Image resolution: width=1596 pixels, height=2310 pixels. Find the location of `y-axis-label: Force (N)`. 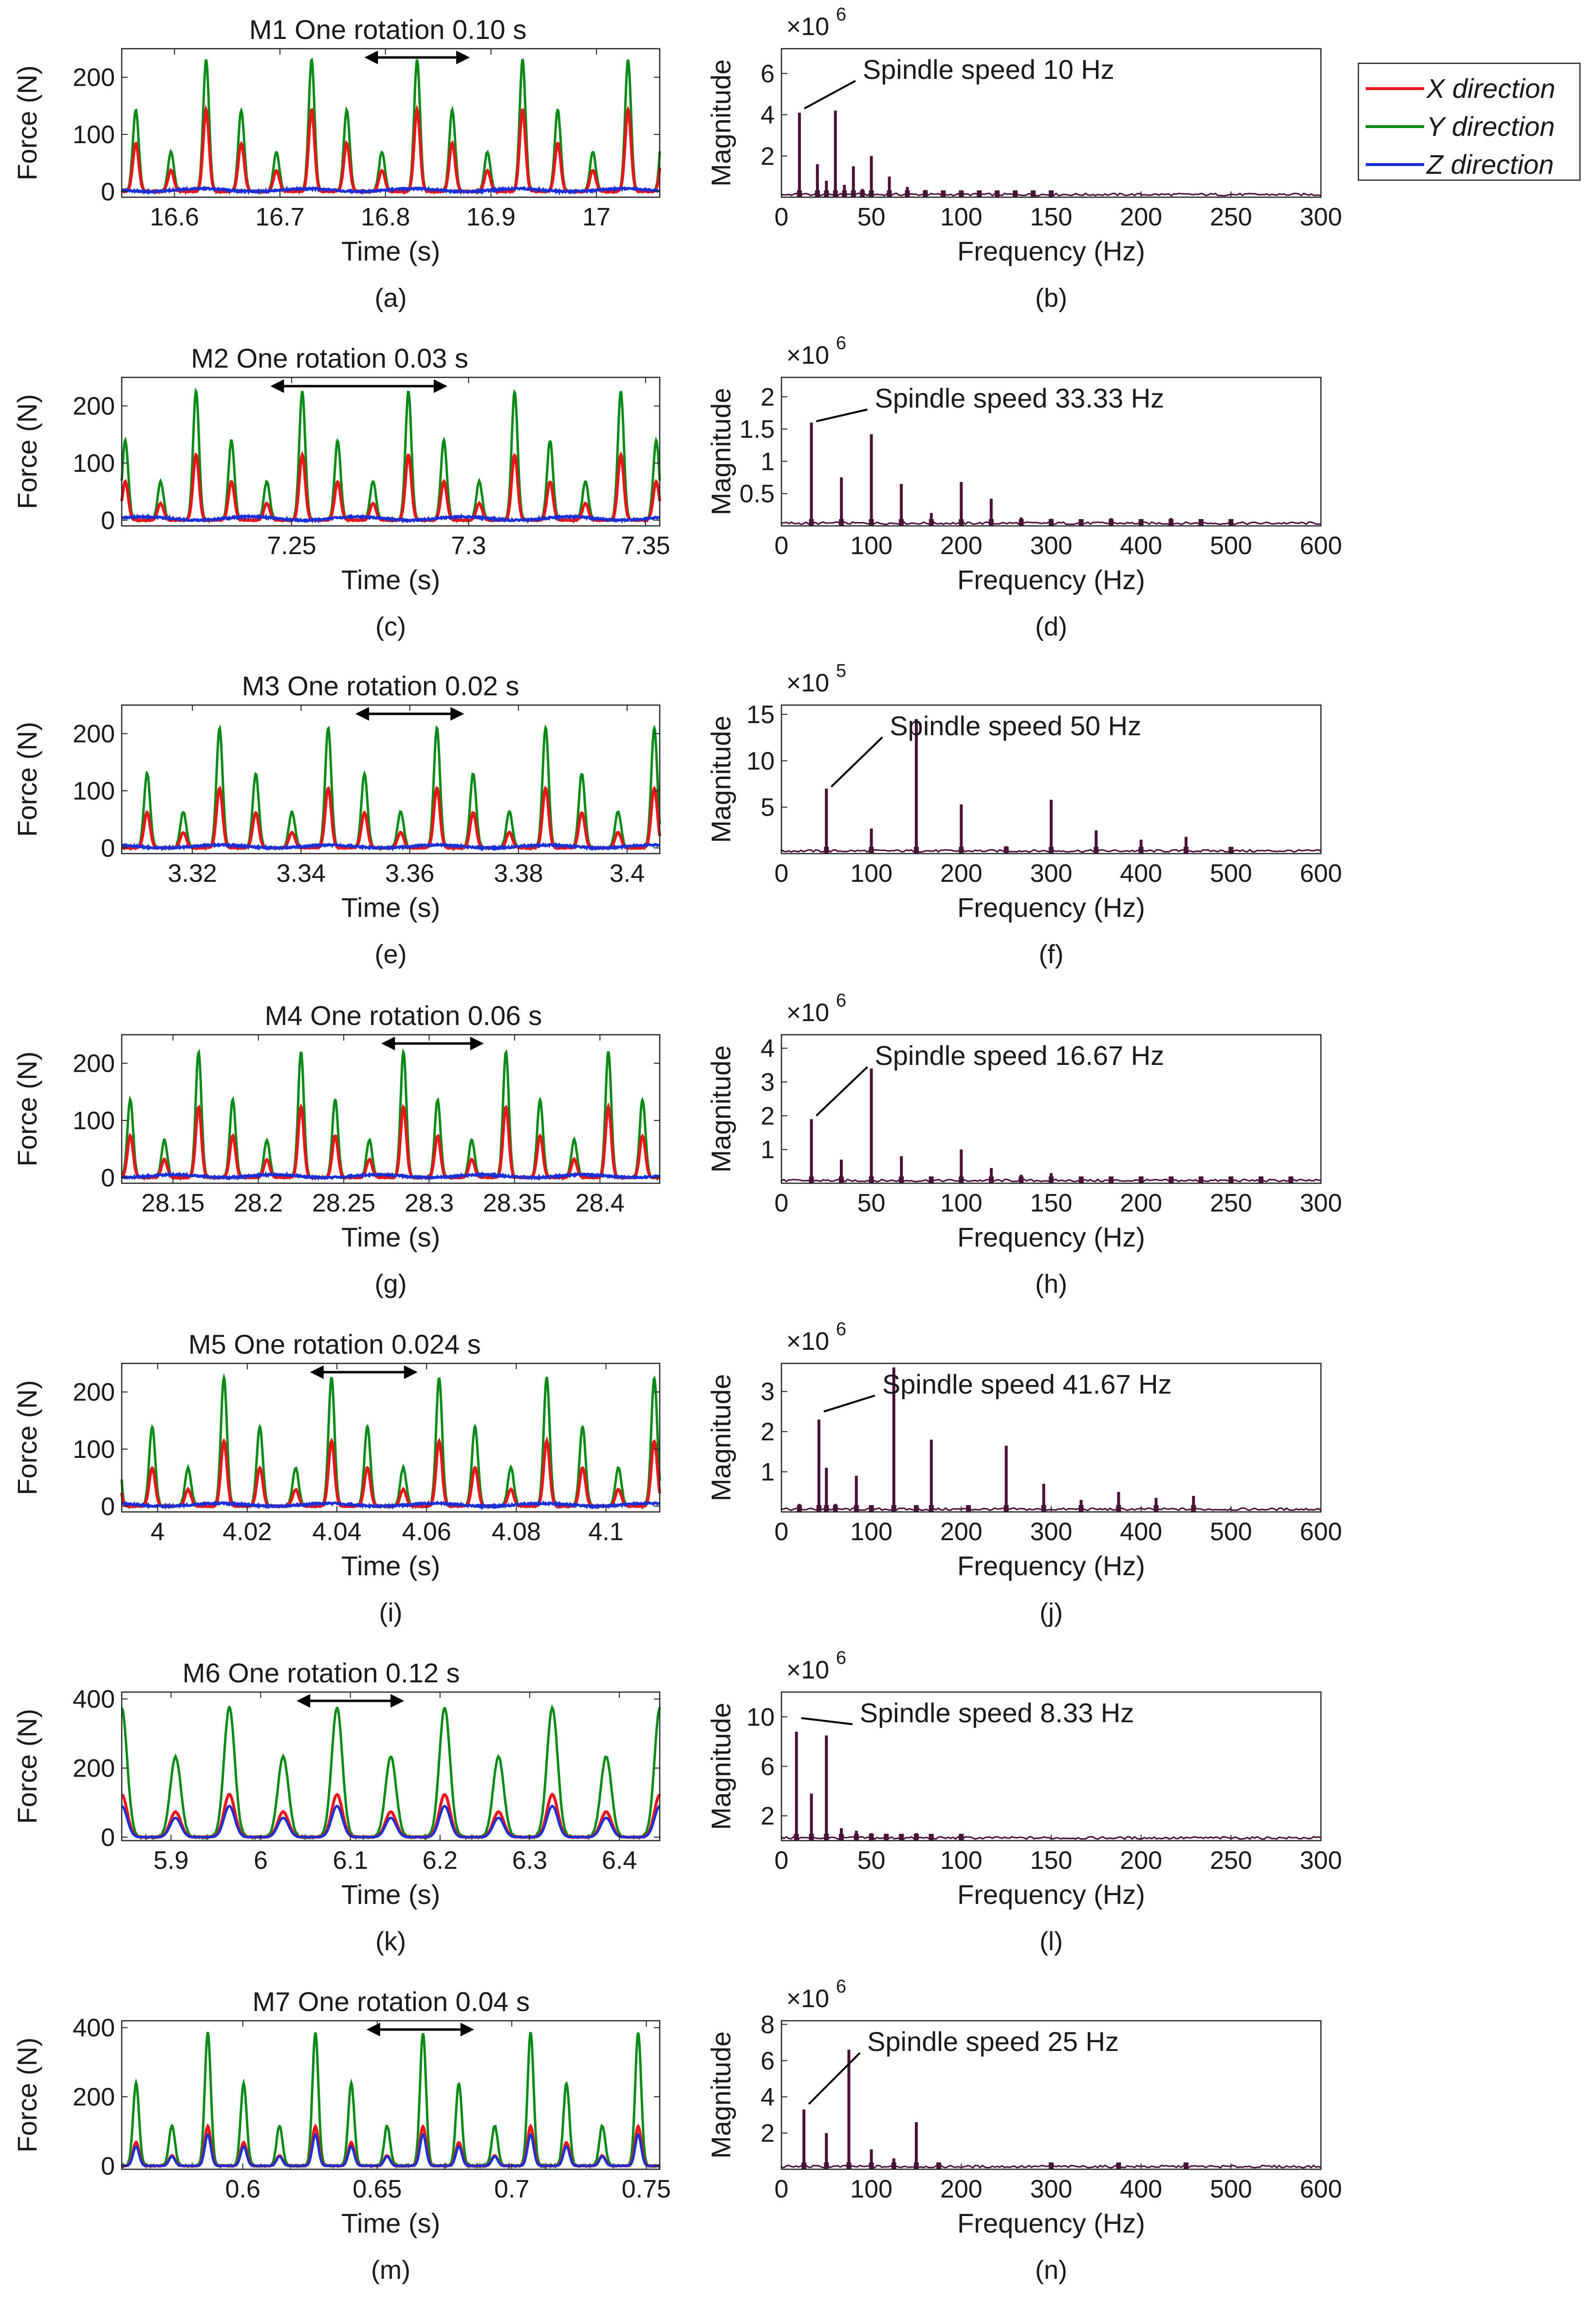

y-axis-label: Force (N) is located at coordinates (27, 451).